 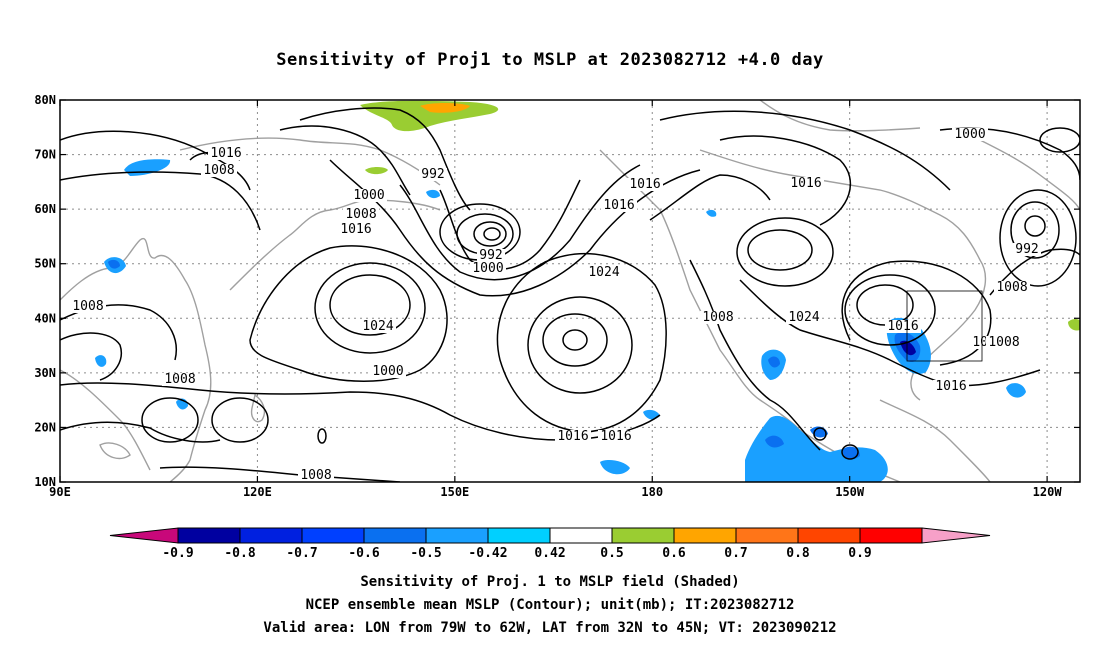 What do you see at coordinates (45, 482) in the screenshot?
I see `y-tick-label: 10N` at bounding box center [45, 482].